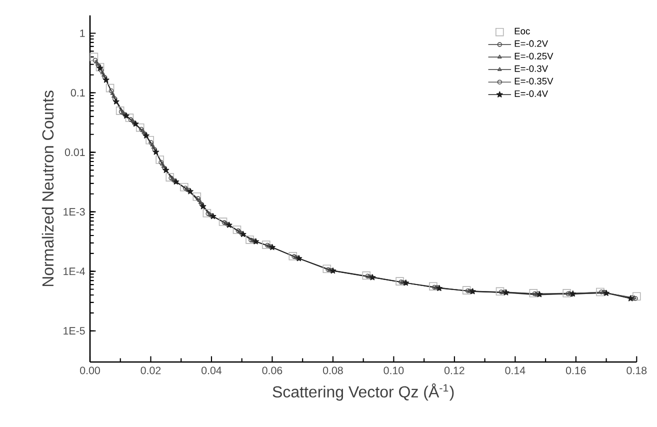 The height and width of the screenshot is (427, 657). Describe the element at coordinates (48, 188) in the screenshot. I see `y-axis-title: Normalized Neutron Counts` at that location.